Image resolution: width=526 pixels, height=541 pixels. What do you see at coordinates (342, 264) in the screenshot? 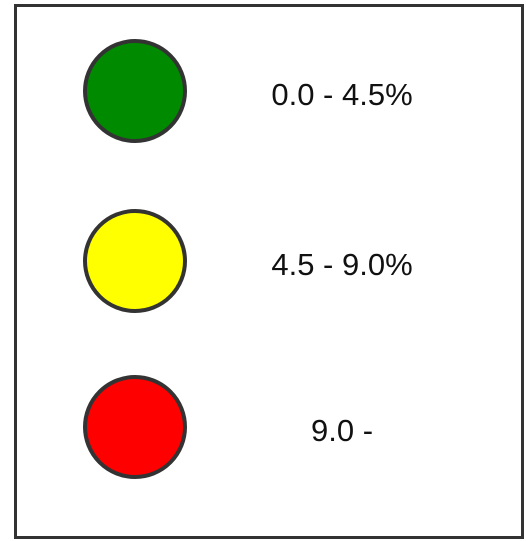
I see `legend-label-medium: 4.5 - 9.0%` at bounding box center [342, 264].